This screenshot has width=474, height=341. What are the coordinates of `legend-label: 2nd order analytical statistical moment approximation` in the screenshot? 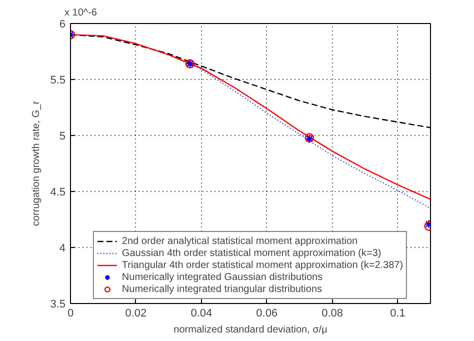 It's located at (240, 241).